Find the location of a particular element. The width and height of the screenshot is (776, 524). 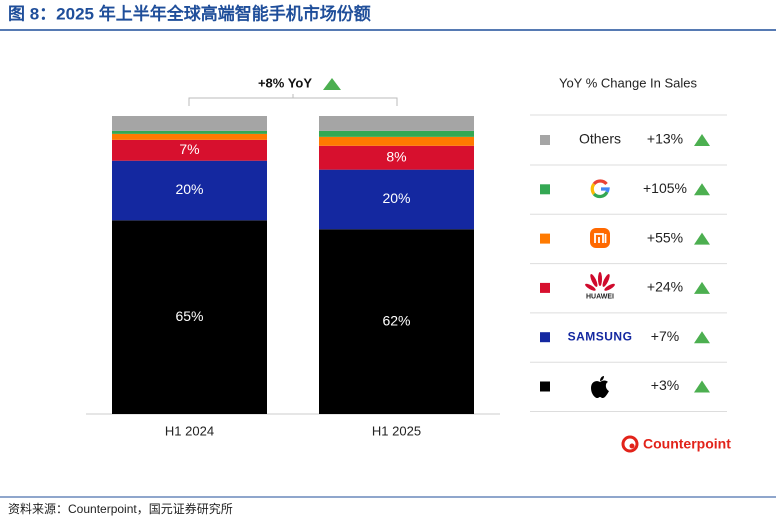

x-tick-label: H1 2024 is located at coordinates (189, 430).